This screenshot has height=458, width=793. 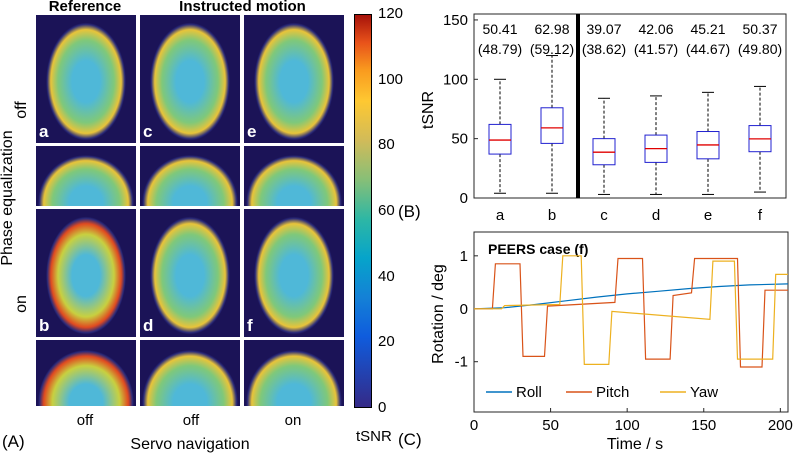 What do you see at coordinates (612, 392) in the screenshot?
I see `legend-label: Pitch` at bounding box center [612, 392].